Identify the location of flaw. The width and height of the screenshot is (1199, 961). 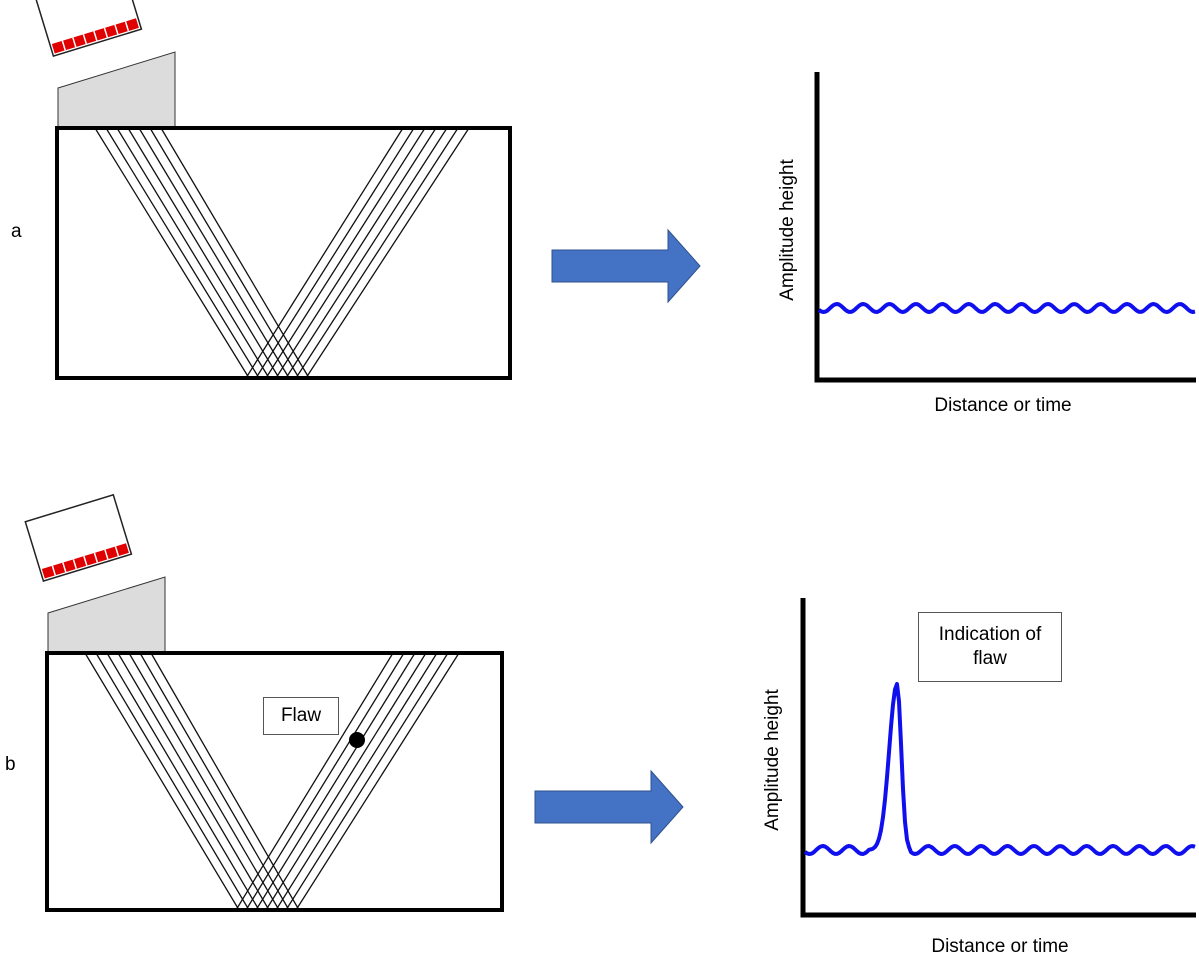
(357, 740).